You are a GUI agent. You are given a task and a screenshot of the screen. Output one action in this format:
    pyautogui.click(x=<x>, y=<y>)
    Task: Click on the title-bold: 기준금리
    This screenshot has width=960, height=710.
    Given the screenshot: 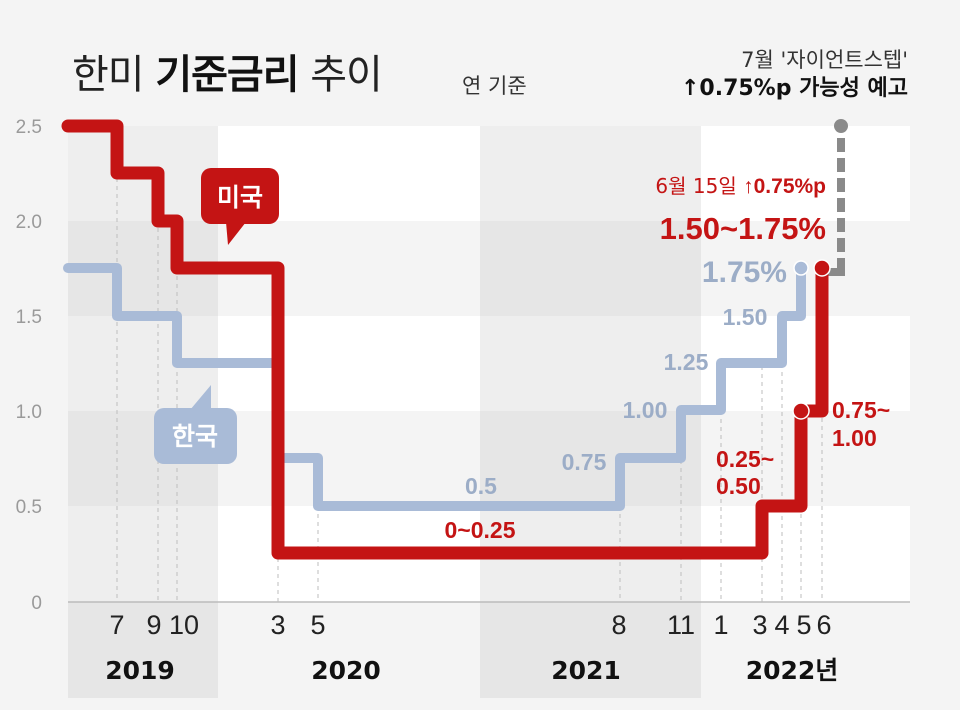 What is the action you would take?
    pyautogui.click(x=227, y=75)
    